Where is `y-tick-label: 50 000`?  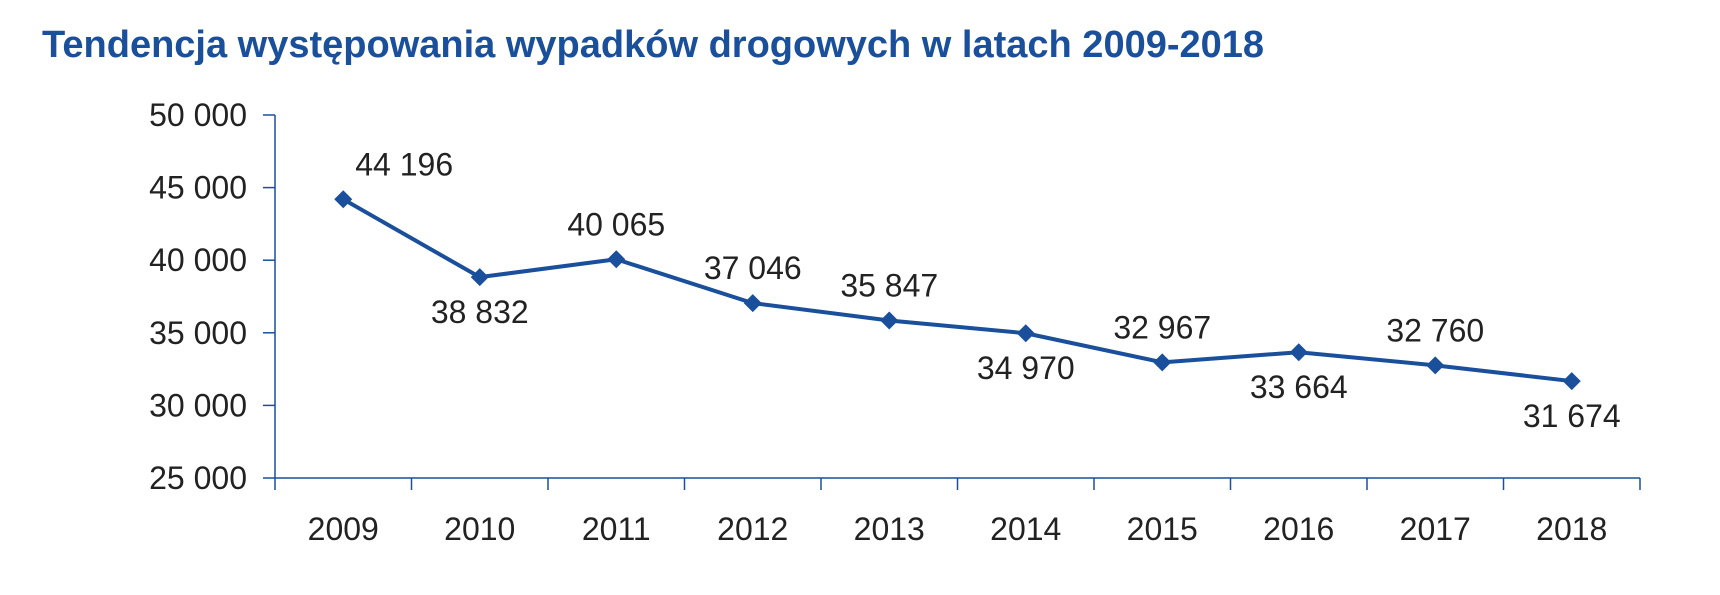 y-tick-label: 50 000 is located at coordinates (198, 115).